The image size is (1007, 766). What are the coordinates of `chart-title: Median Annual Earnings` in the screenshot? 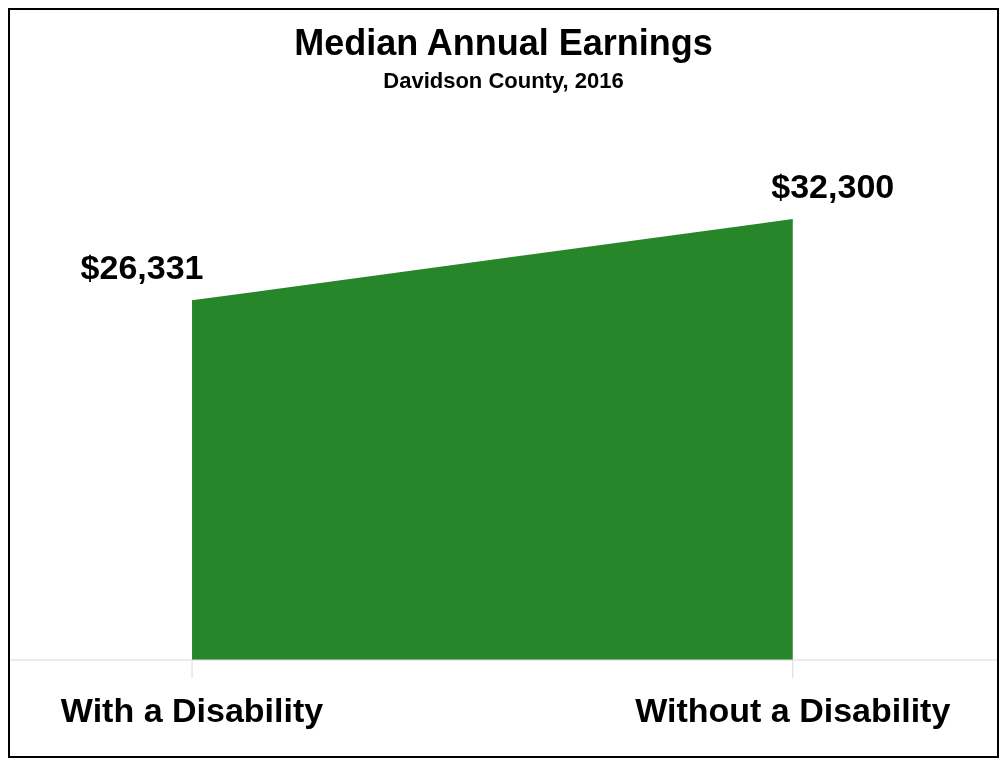 It's located at (503, 43).